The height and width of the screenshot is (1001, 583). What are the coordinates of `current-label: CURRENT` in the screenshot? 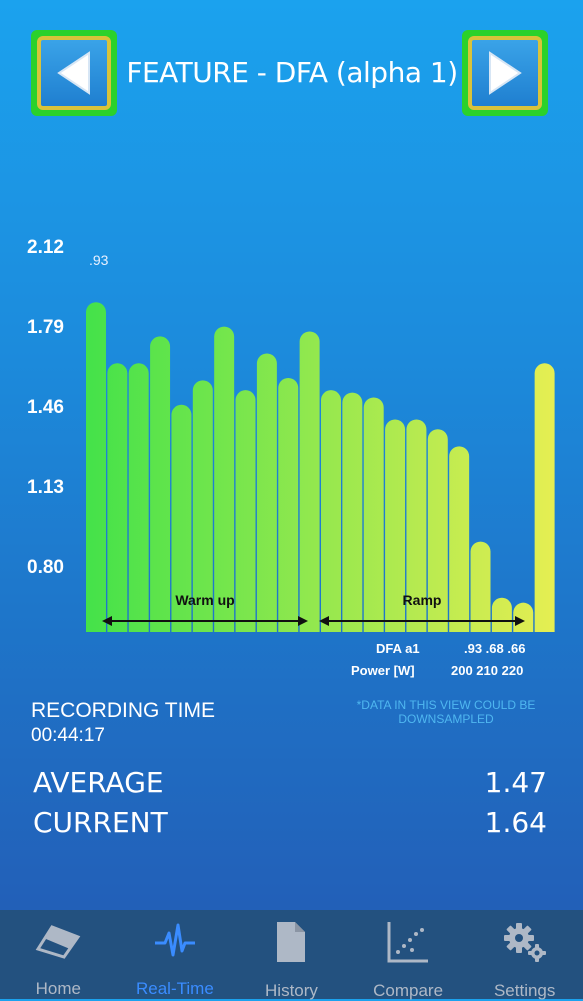 It's located at (100, 822).